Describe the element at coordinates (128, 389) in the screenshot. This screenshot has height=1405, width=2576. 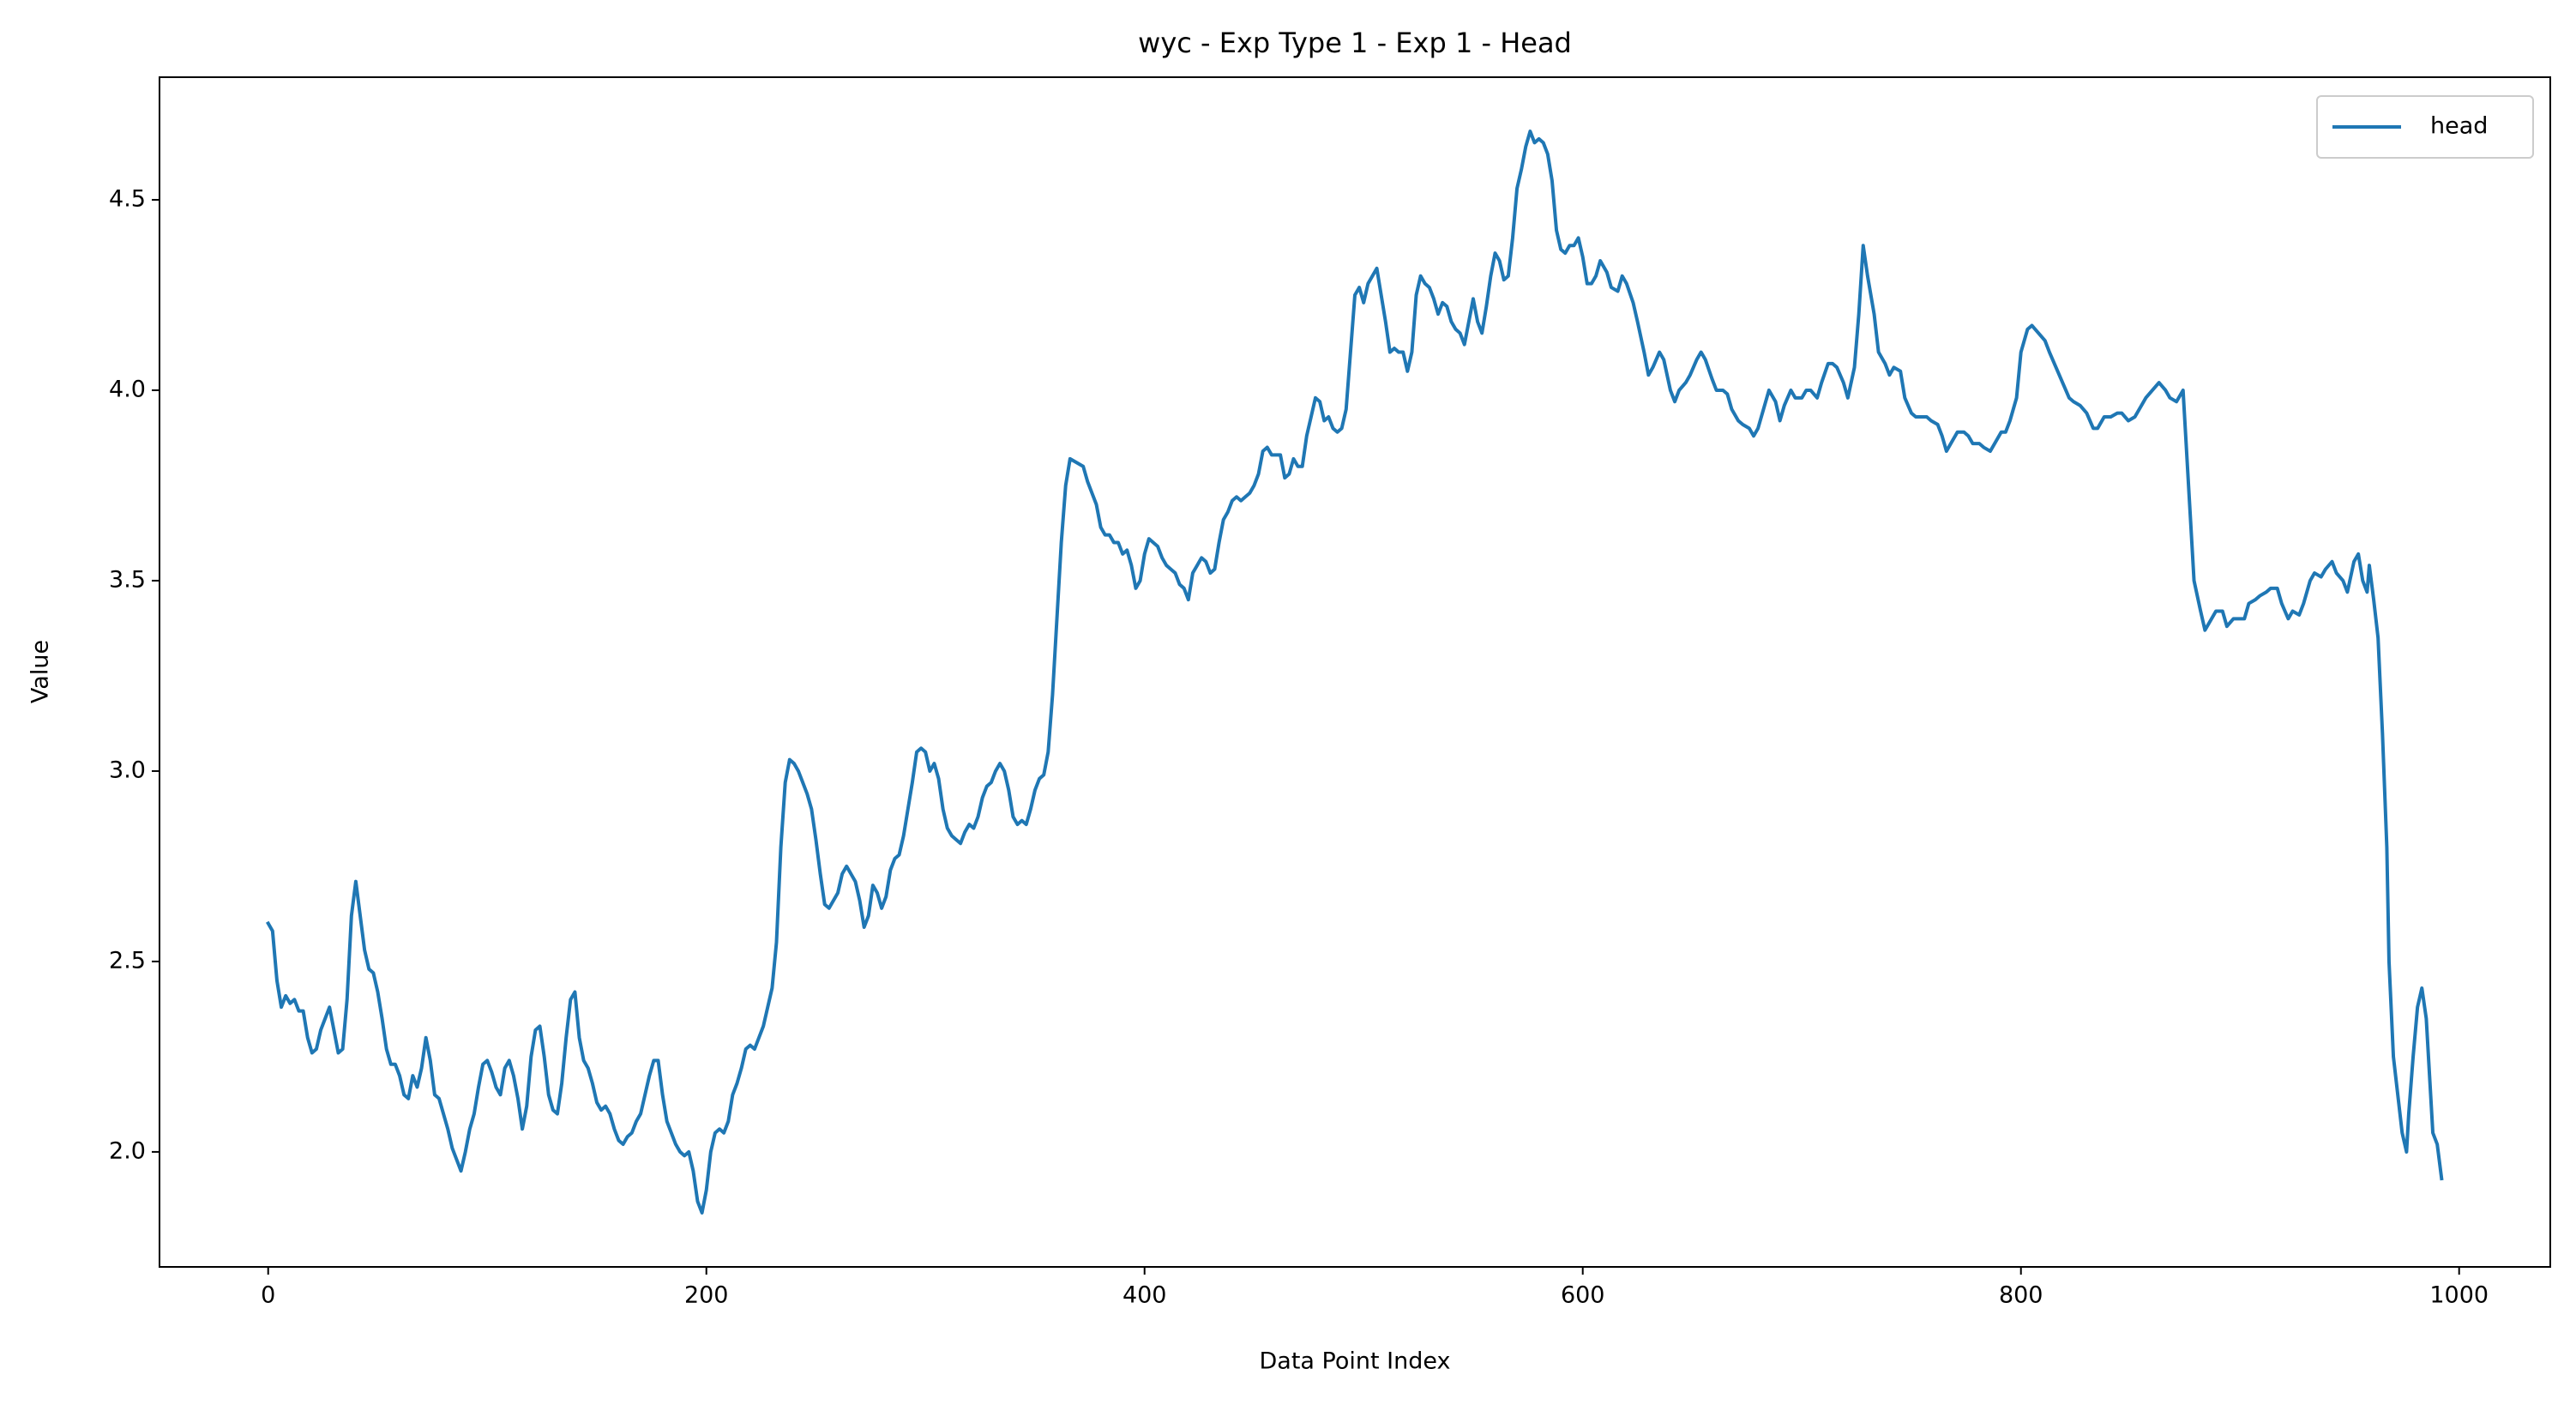
I see `y-tick-label: 4.0` at that location.